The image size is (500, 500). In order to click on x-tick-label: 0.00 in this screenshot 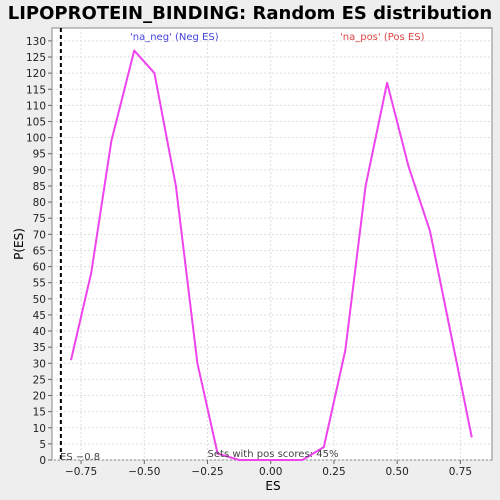, I will do `click(270, 472)`.